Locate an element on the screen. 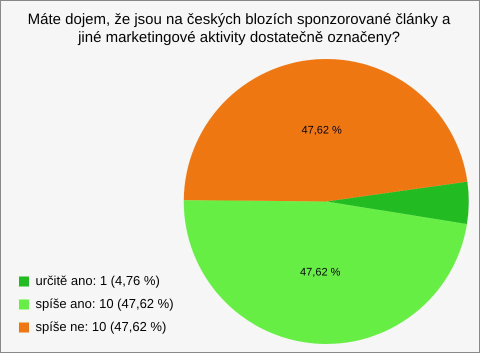 The height and width of the screenshot is (353, 480). legend-label: určitě ano: 1 (4,76 %) is located at coordinates (98, 280).